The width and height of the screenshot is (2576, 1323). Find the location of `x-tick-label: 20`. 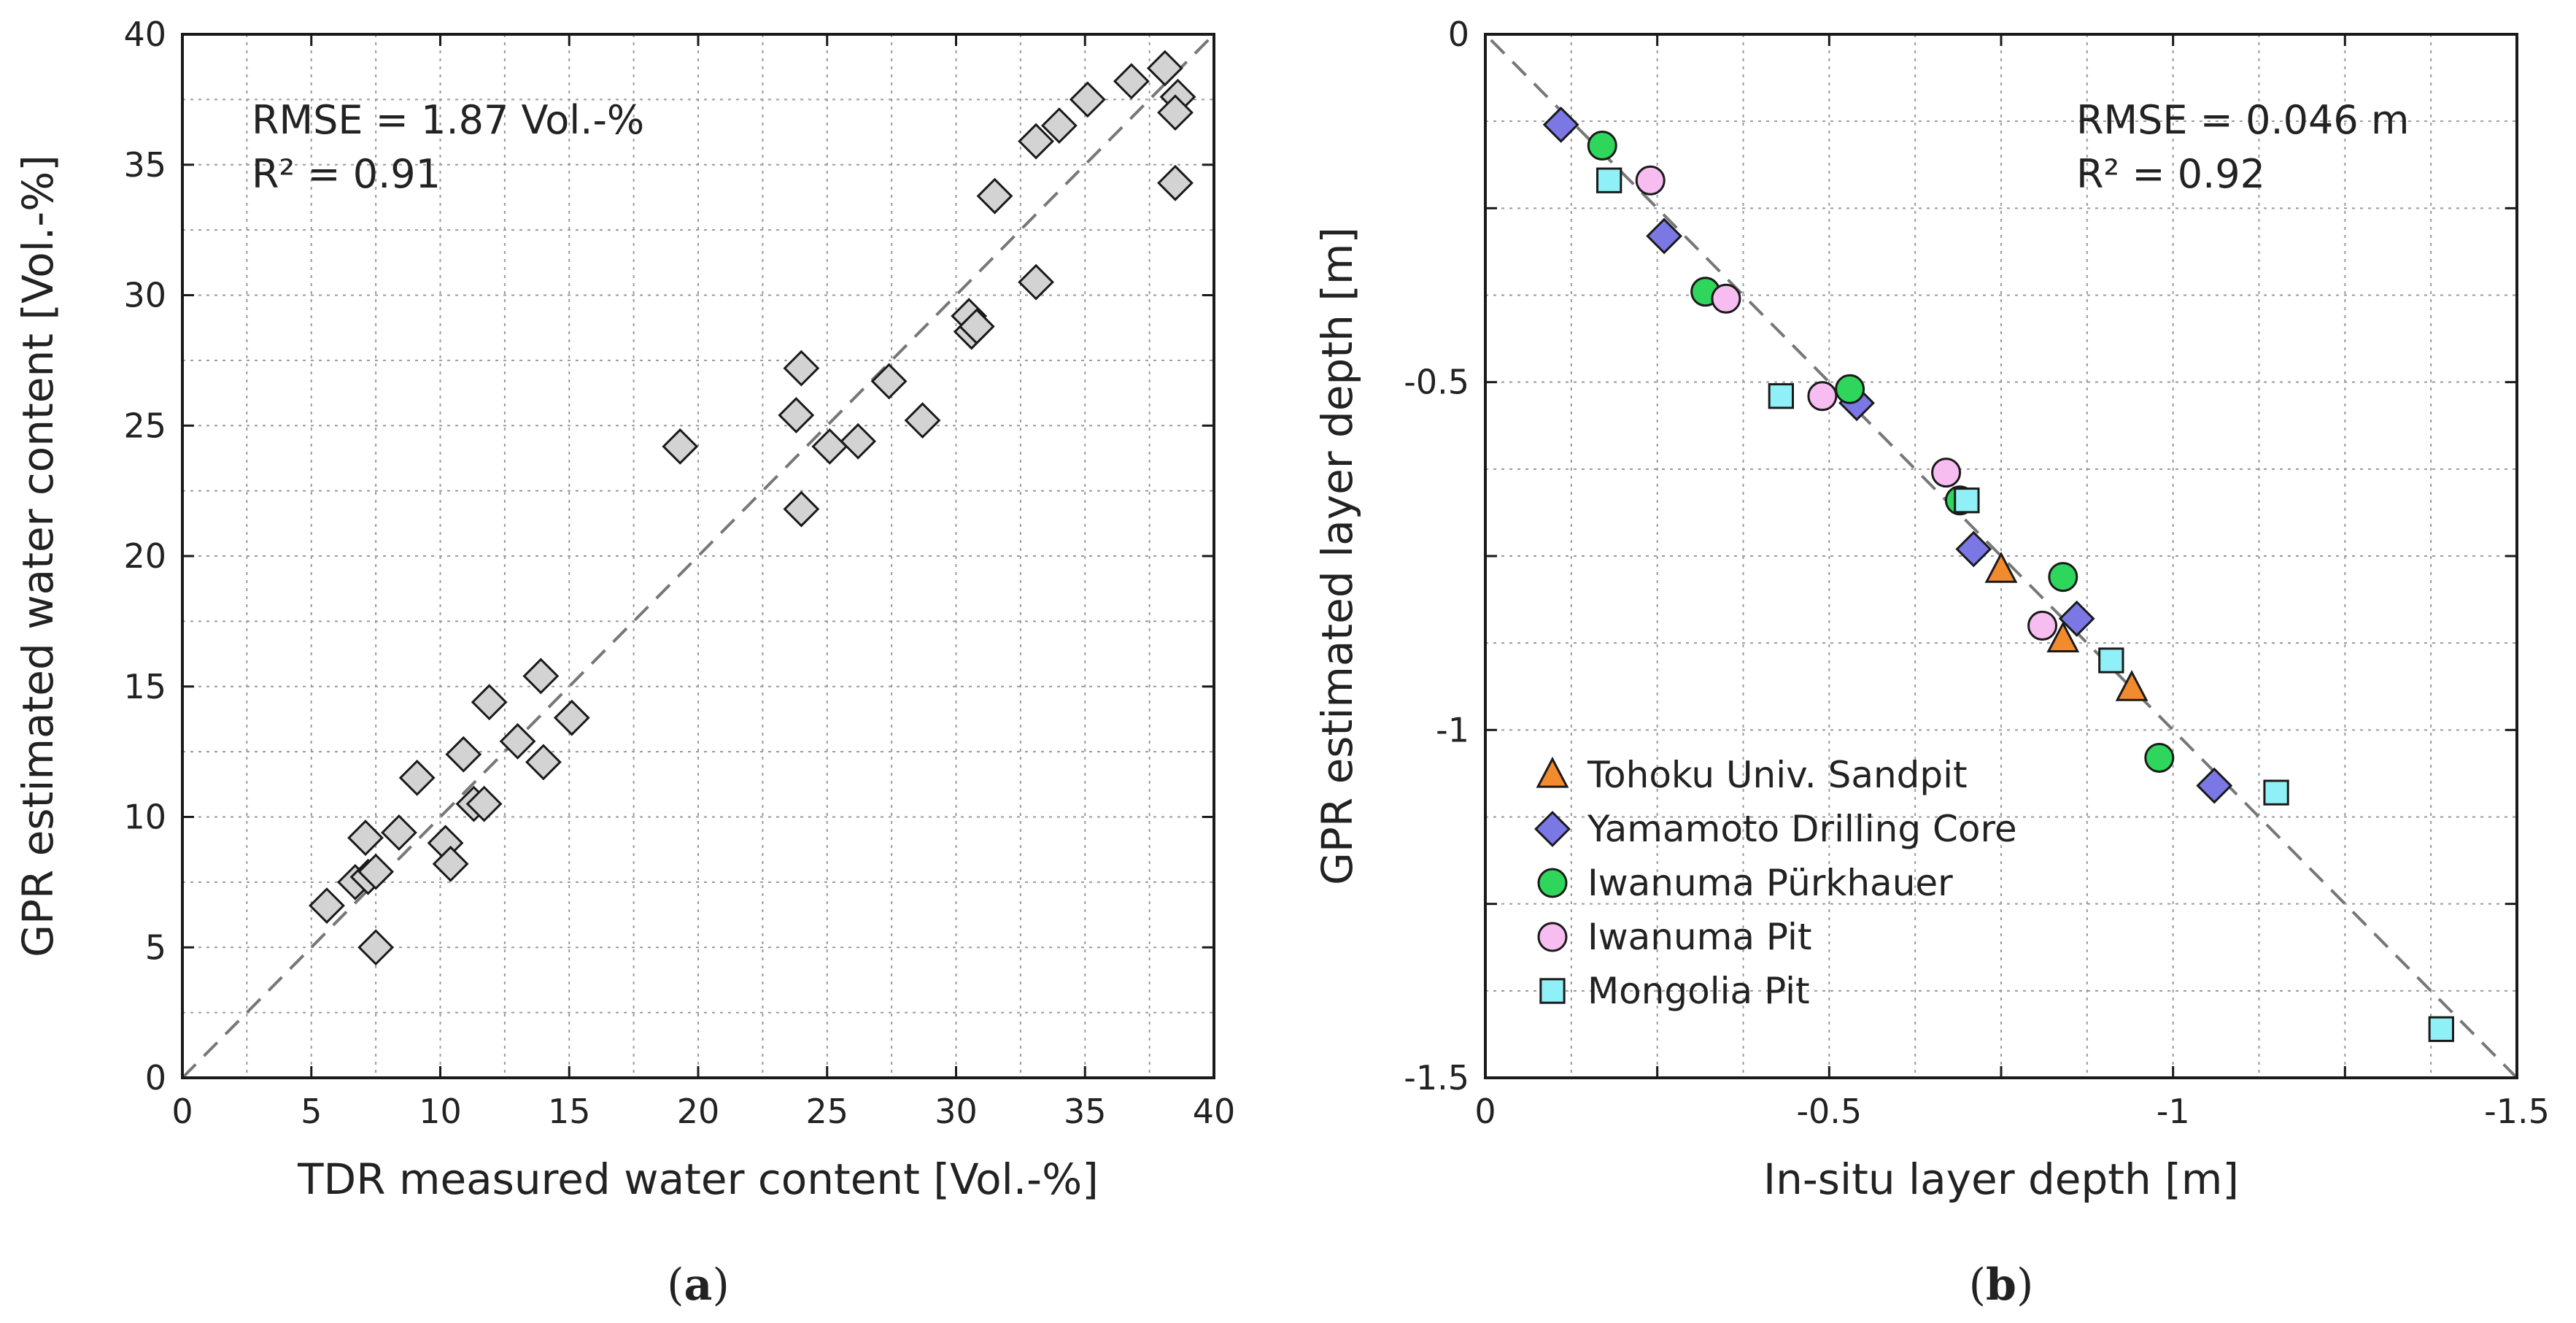

x-tick-label: 20 is located at coordinates (698, 1111).